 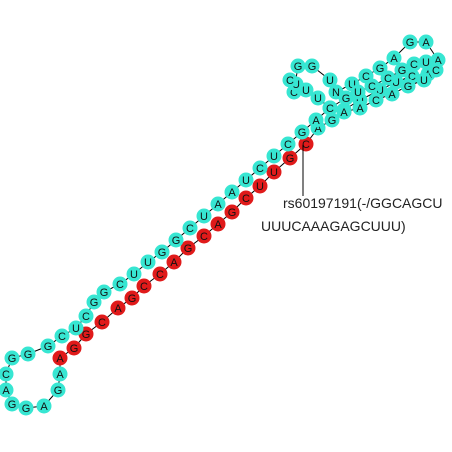 What do you see at coordinates (333, 226) in the screenshot?
I see `variant-label-line2: UUUCAAAGAGCUUU)` at bounding box center [333, 226].